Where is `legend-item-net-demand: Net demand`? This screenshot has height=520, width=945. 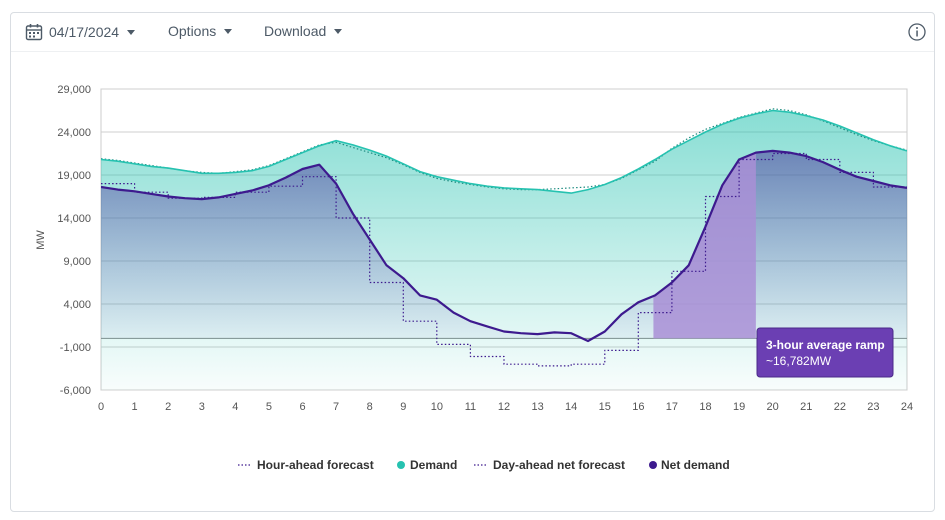 legend-item-net-demand: Net demand is located at coordinates (689, 465).